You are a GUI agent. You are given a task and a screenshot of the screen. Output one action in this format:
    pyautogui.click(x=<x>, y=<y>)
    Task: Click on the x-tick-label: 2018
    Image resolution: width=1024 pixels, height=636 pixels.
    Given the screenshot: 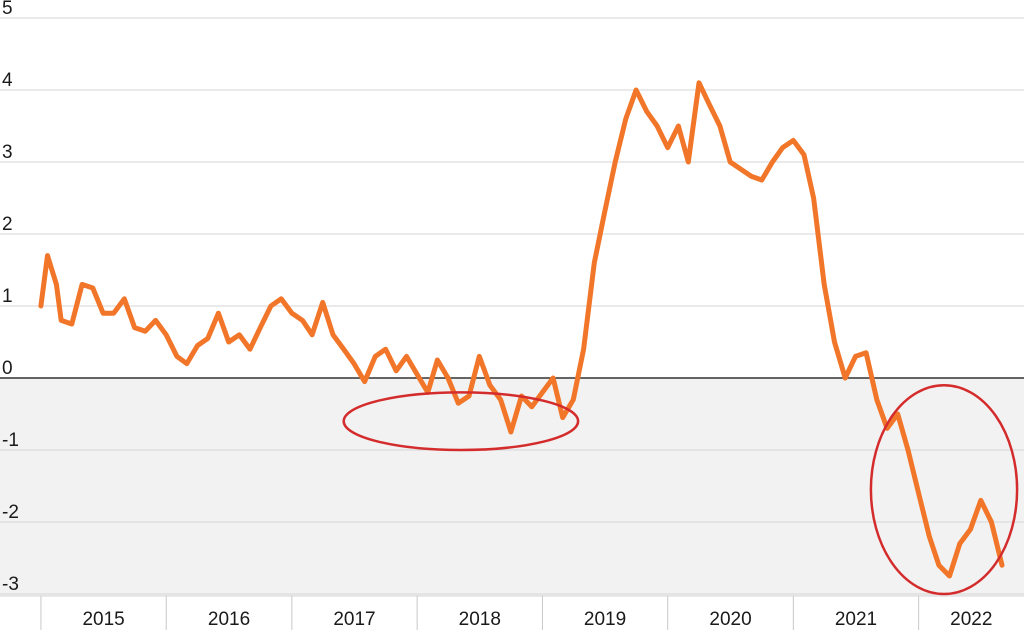 What is the action you would take?
    pyautogui.click(x=480, y=619)
    